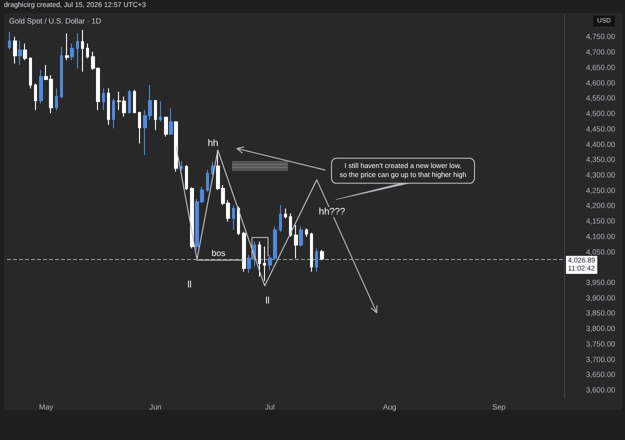 The image size is (625, 440). Describe the element at coordinates (332, 212) in the screenshot. I see `annotation: hh???` at that location.